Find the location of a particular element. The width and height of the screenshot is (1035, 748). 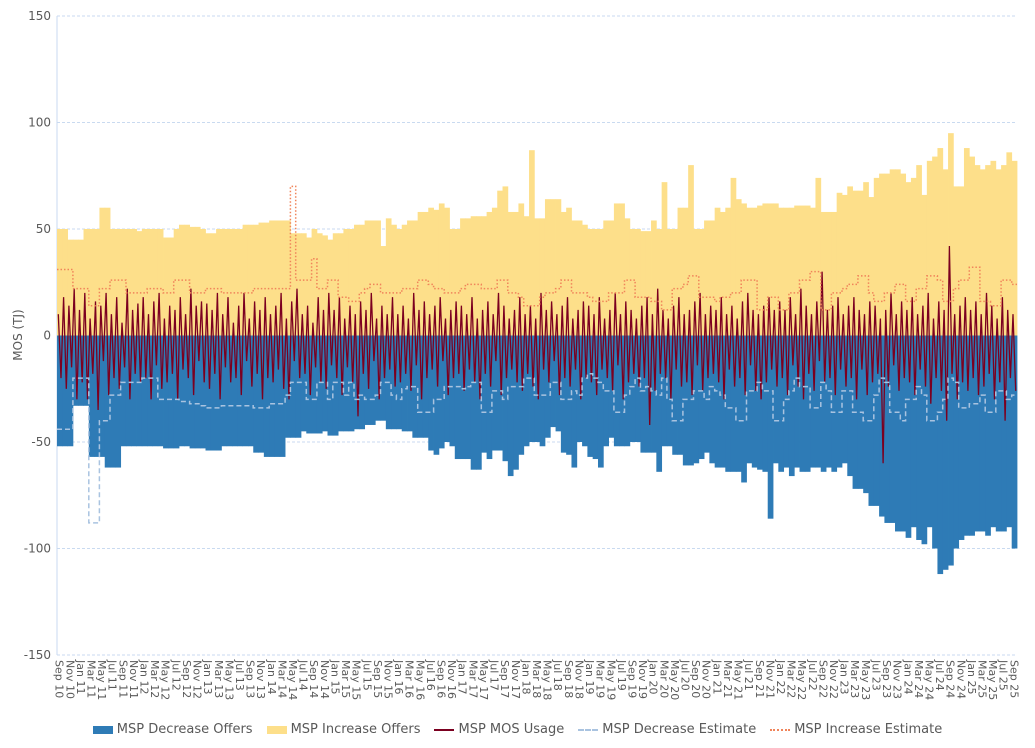

x-tick-label: Sep 19 is located at coordinates (632, 679).